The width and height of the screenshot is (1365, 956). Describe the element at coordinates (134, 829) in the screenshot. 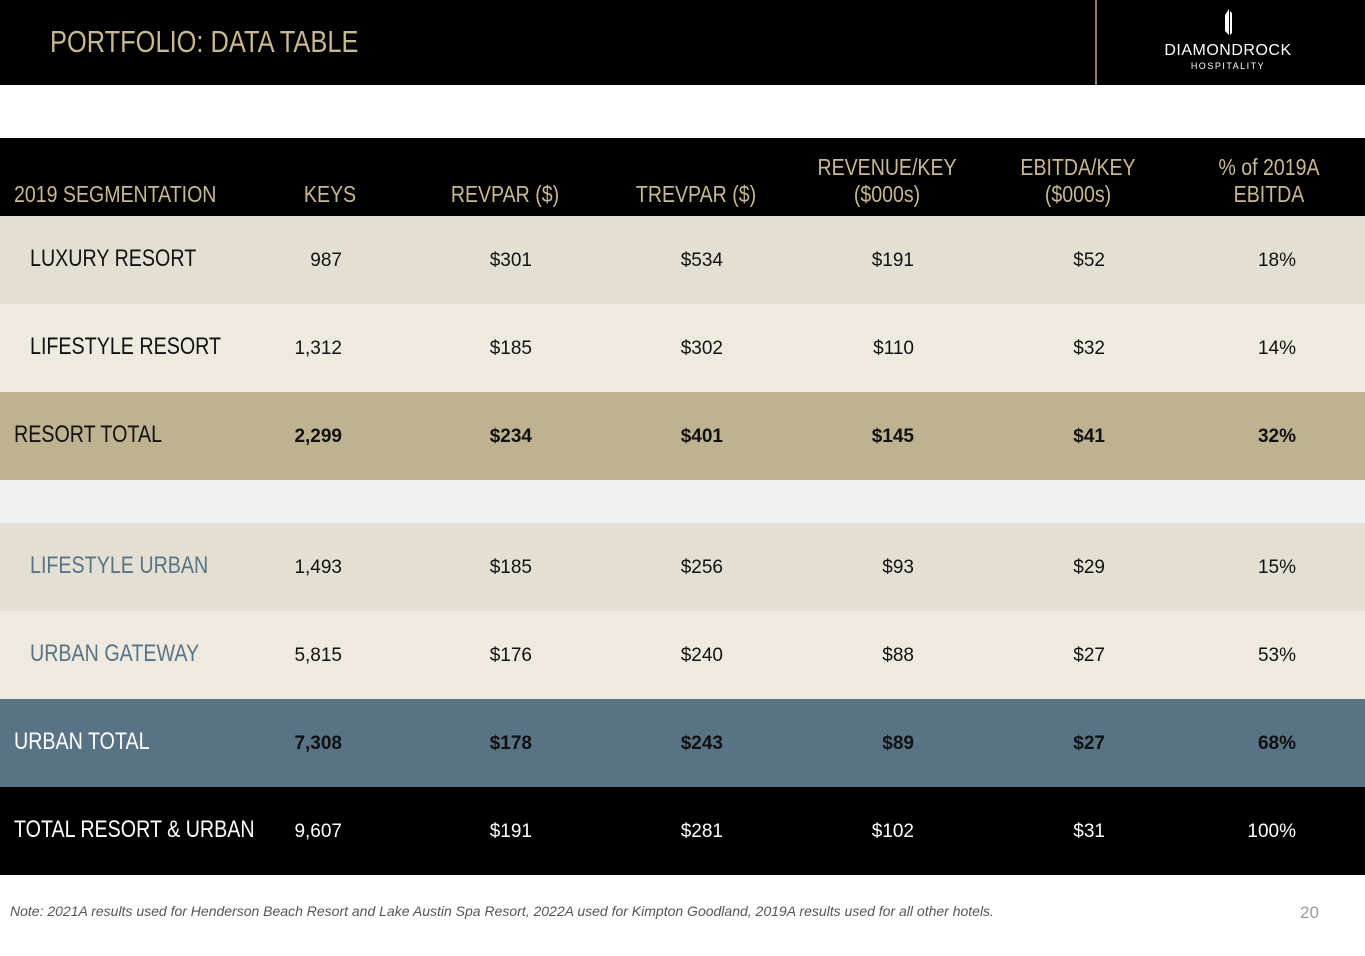

I see `row-label: TOTAL RESORT & URBAN` at that location.